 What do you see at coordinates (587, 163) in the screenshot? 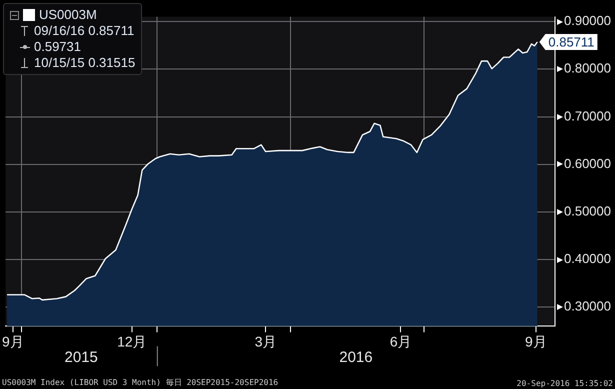
I see `y-tick-label: 0.60000` at bounding box center [587, 163].